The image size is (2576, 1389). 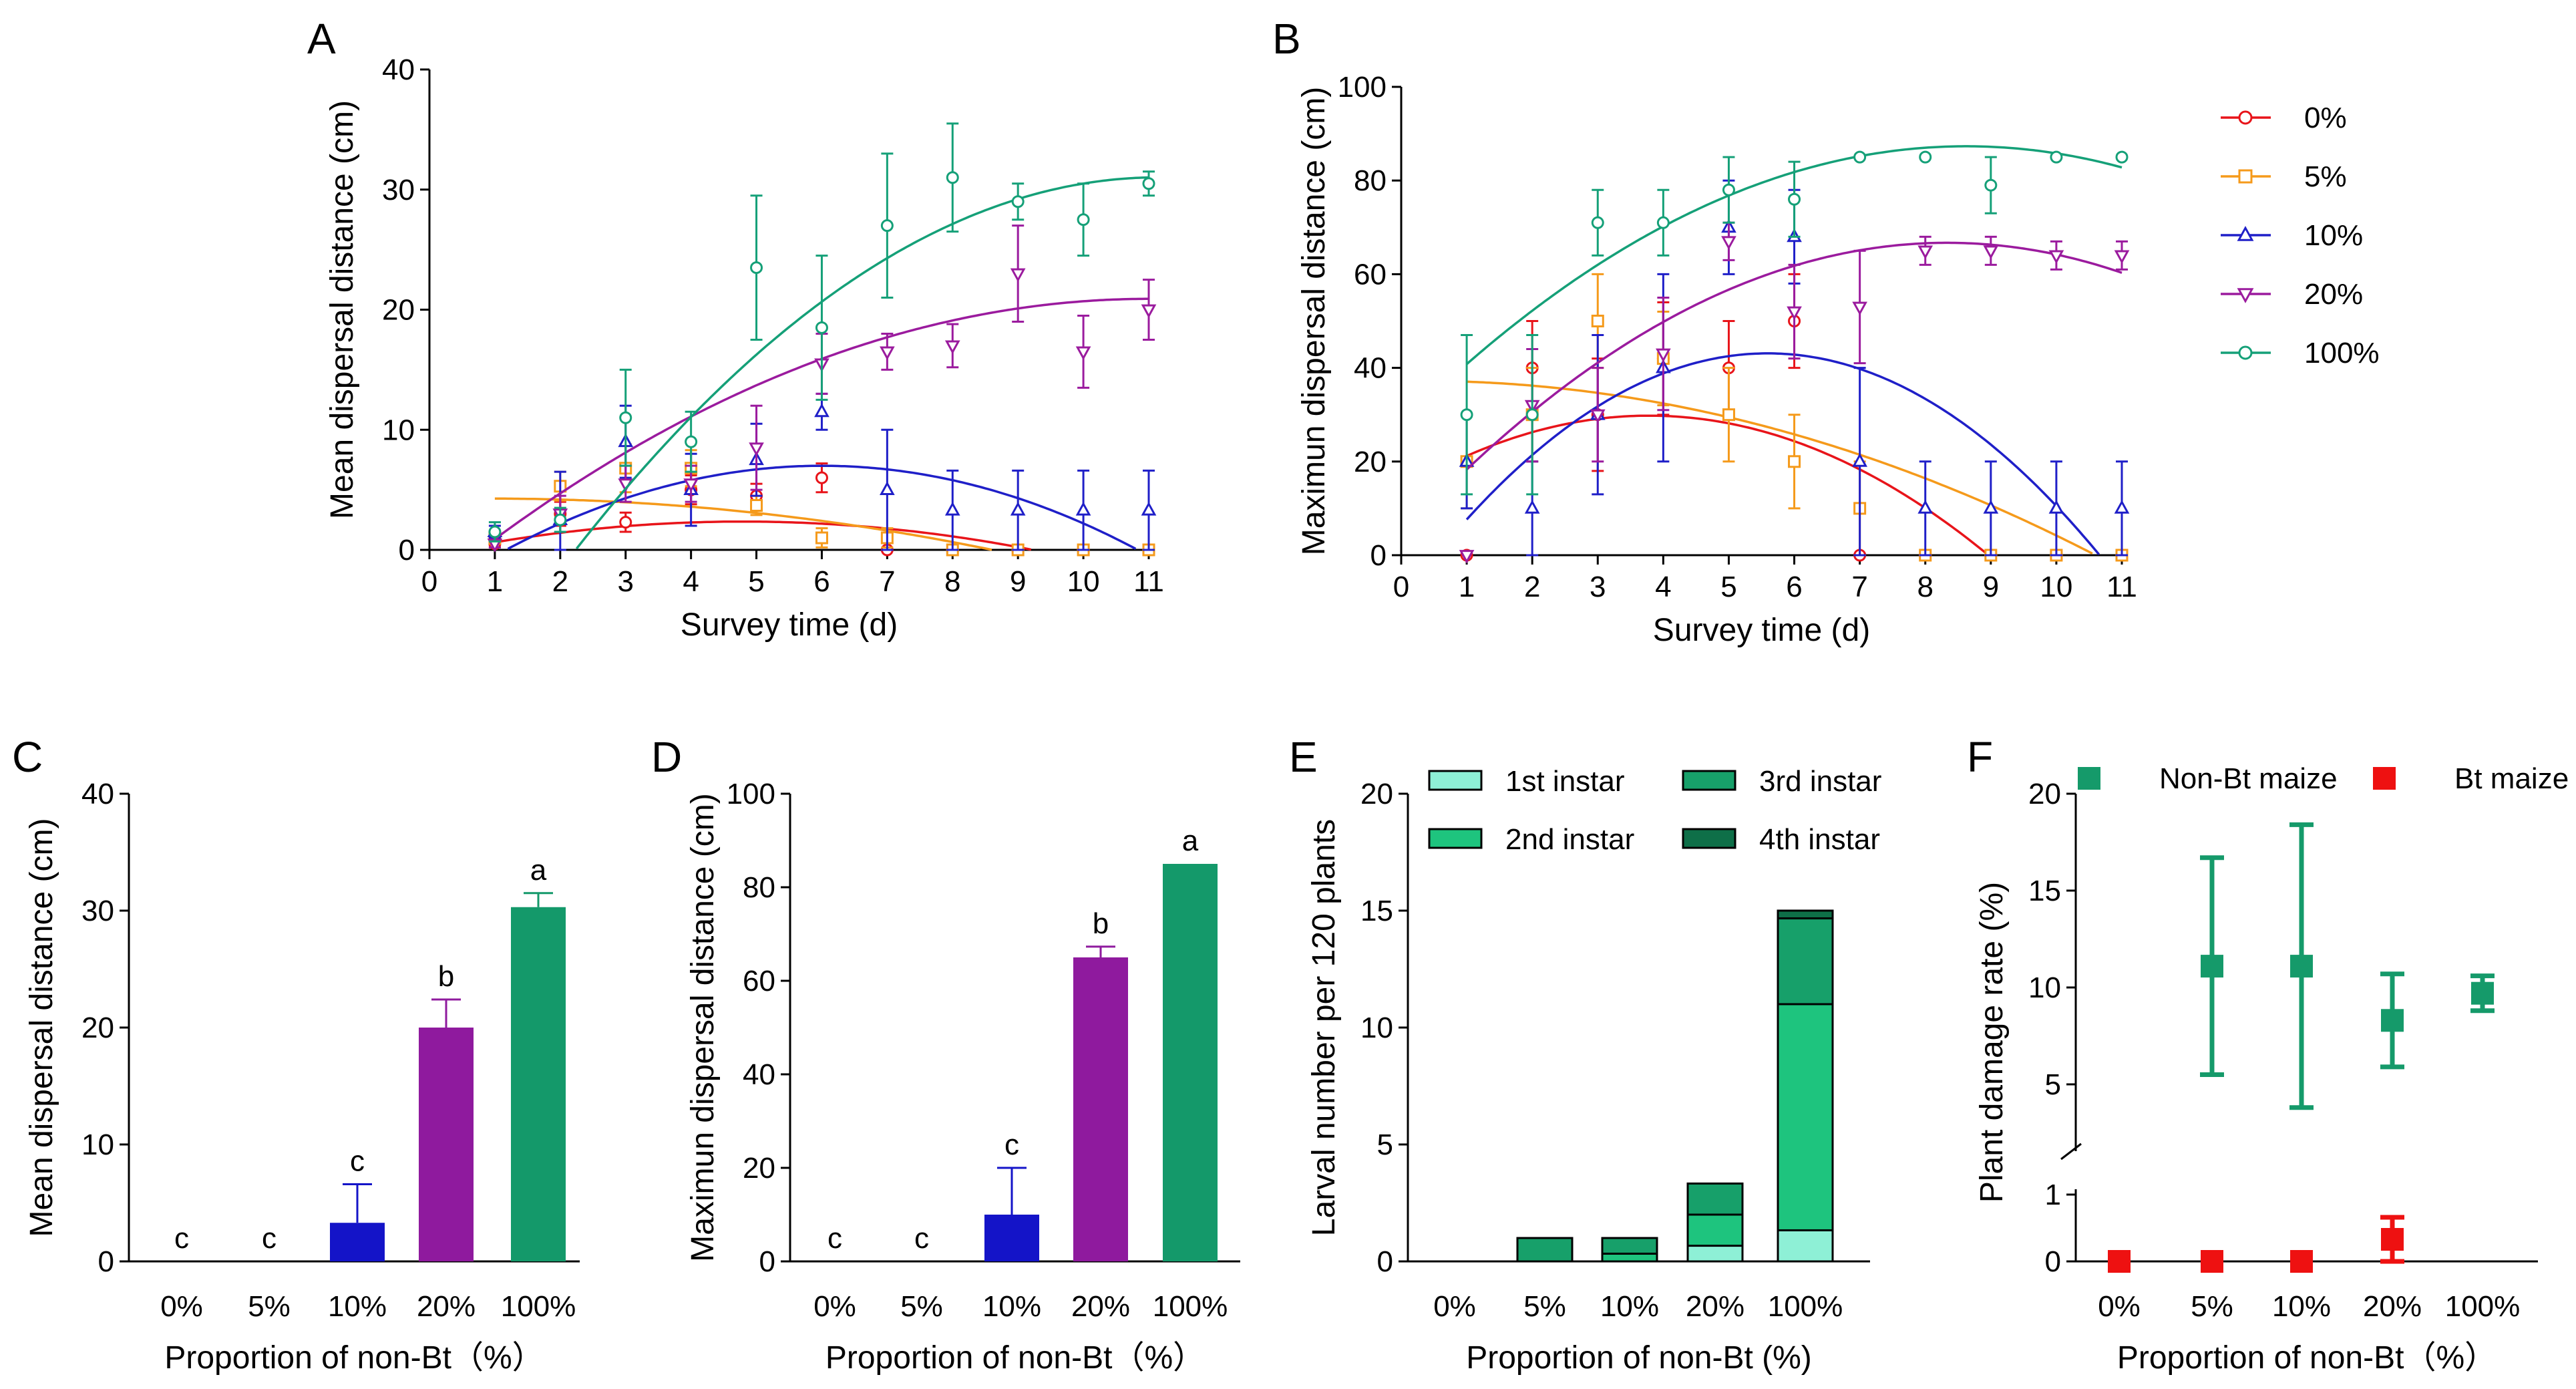 What do you see at coordinates (835, 1238) in the screenshot?
I see `significance-label: c` at bounding box center [835, 1238].